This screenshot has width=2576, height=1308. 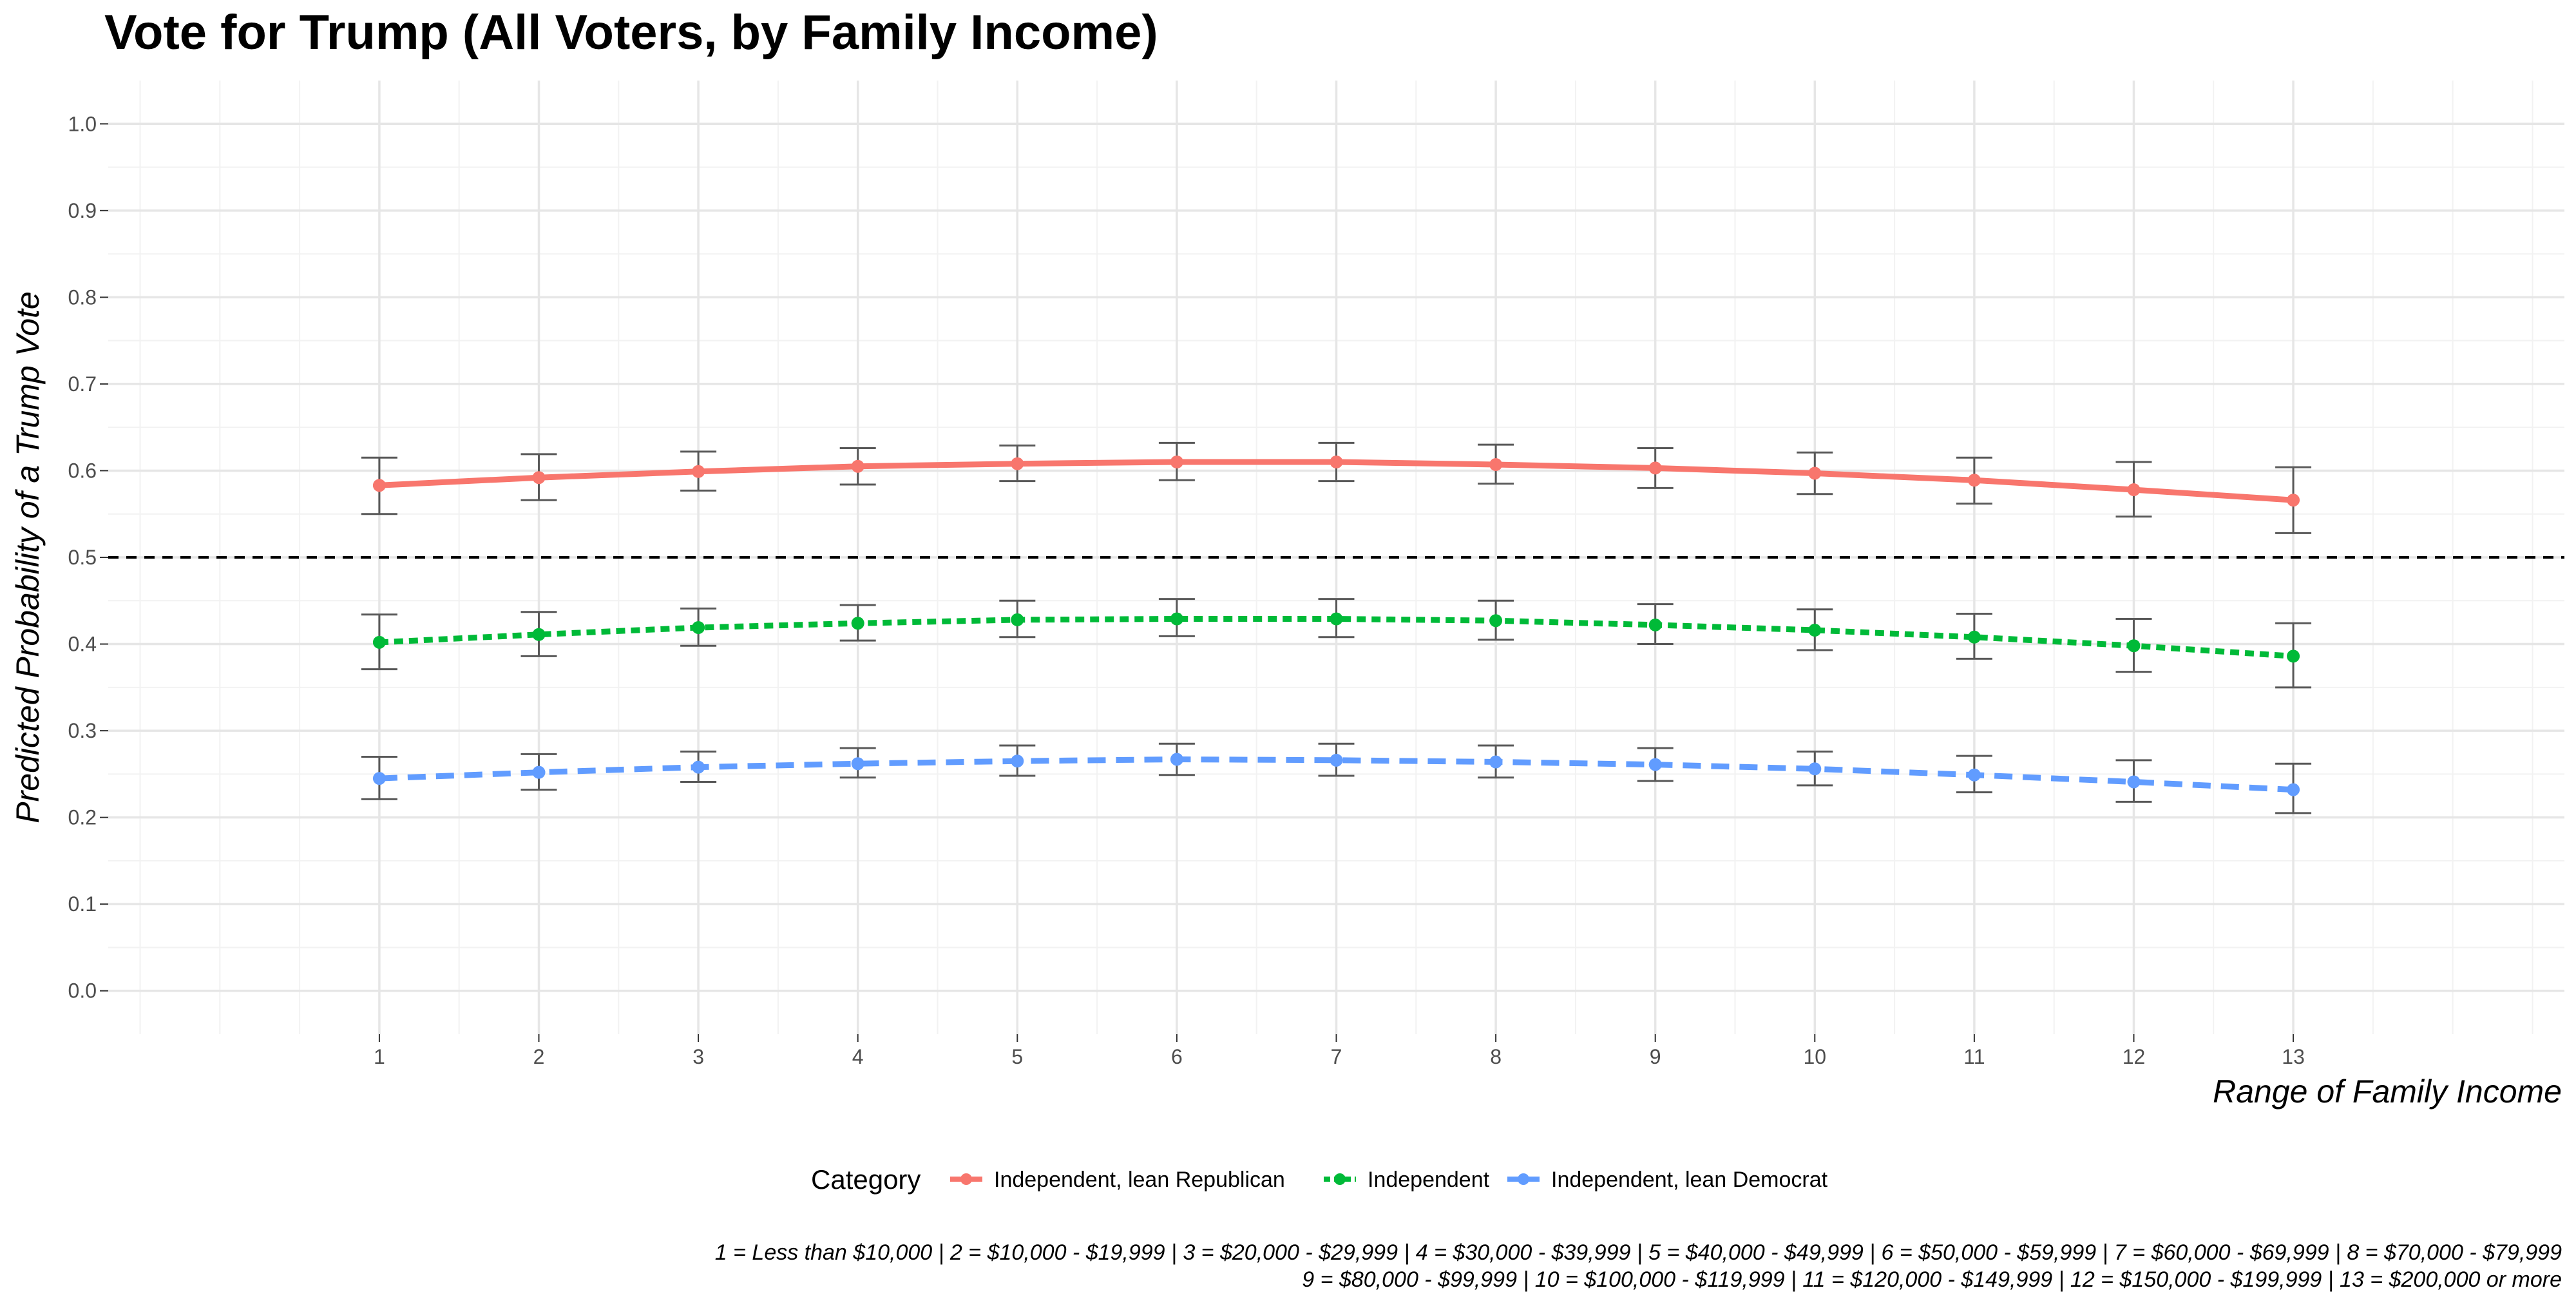 What do you see at coordinates (380, 1056) in the screenshot?
I see `x-tick-label: 1` at bounding box center [380, 1056].